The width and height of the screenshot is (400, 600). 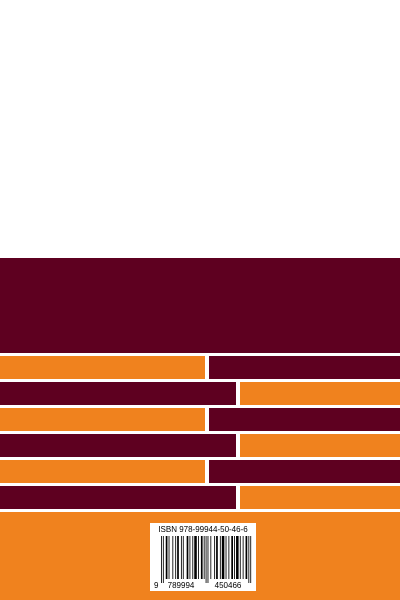 What do you see at coordinates (156, 585) in the screenshot?
I see `barcode-digit: 9` at bounding box center [156, 585].